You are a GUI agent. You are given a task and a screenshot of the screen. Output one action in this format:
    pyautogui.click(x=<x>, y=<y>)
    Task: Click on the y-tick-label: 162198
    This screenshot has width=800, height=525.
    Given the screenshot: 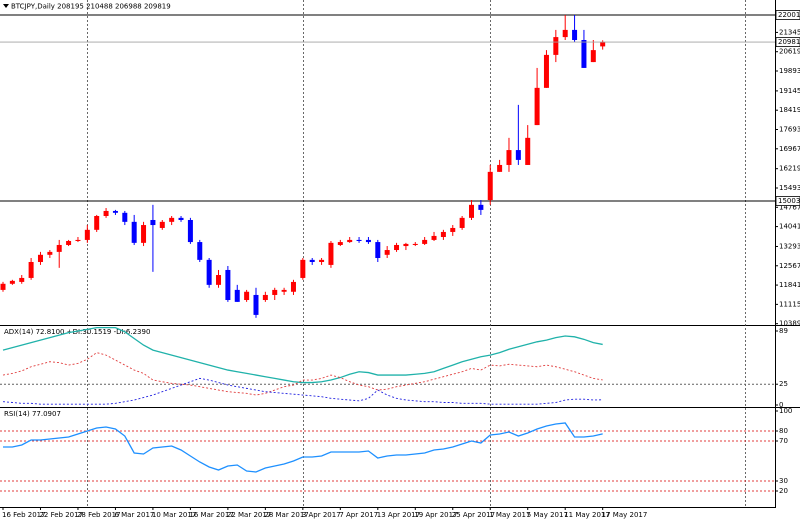 What is the action you would take?
    pyautogui.click(x=789, y=169)
    